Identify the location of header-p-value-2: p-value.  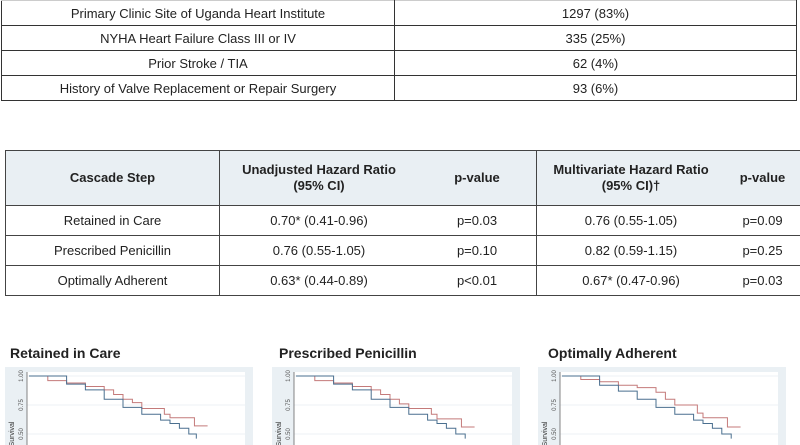
(762, 178).